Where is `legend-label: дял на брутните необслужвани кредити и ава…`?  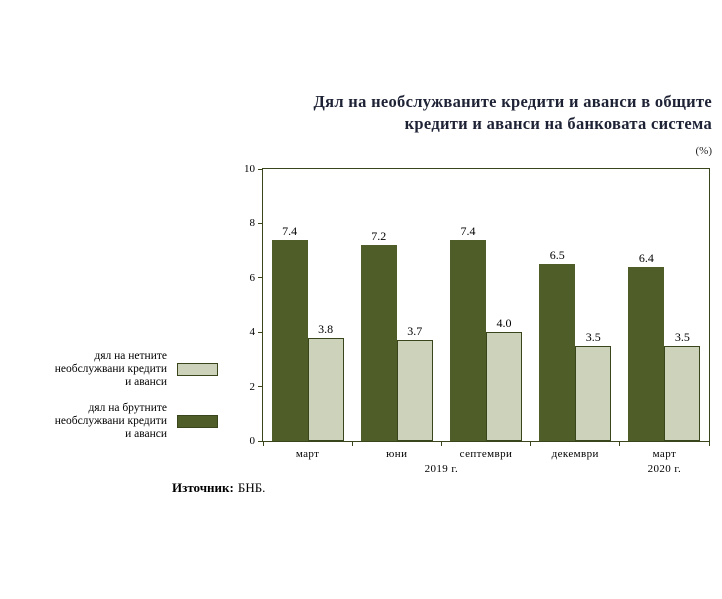 legend-label: дял на брутните необслужвани кредити и ава… is located at coordinates (110, 421).